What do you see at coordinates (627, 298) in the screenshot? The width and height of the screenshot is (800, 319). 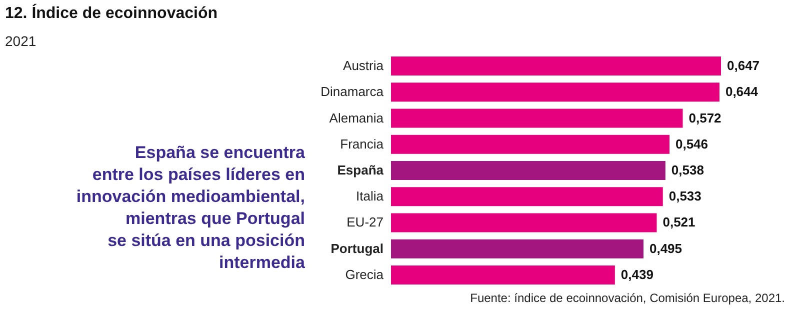 I see `source-note: Fuente: índice de ecoinnovación, Comisión Europea, 2021.` at bounding box center [627, 298].